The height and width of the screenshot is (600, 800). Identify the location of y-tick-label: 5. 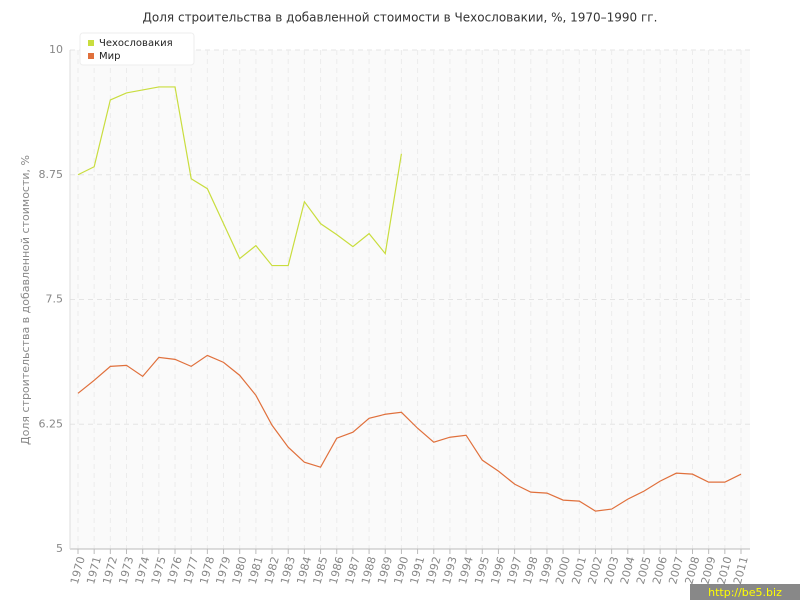
(59, 548).